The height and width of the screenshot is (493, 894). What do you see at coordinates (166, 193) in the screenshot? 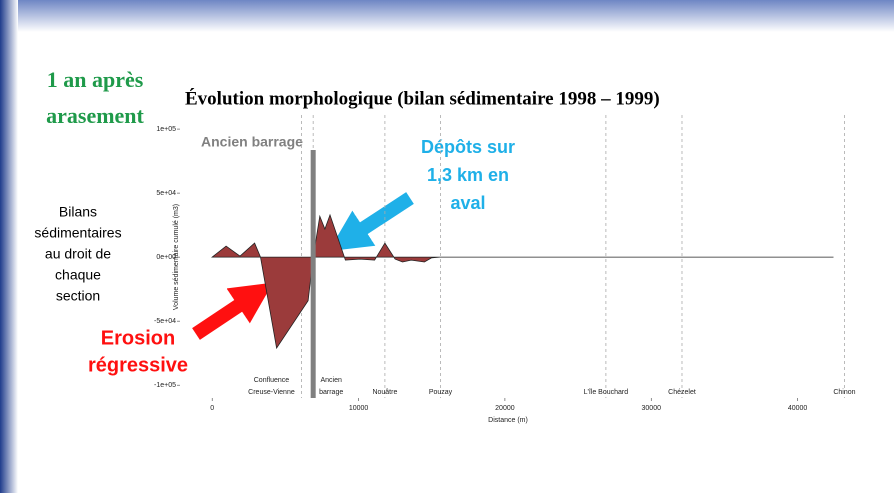
I see `y-tick-label: 5e+04` at bounding box center [166, 193].